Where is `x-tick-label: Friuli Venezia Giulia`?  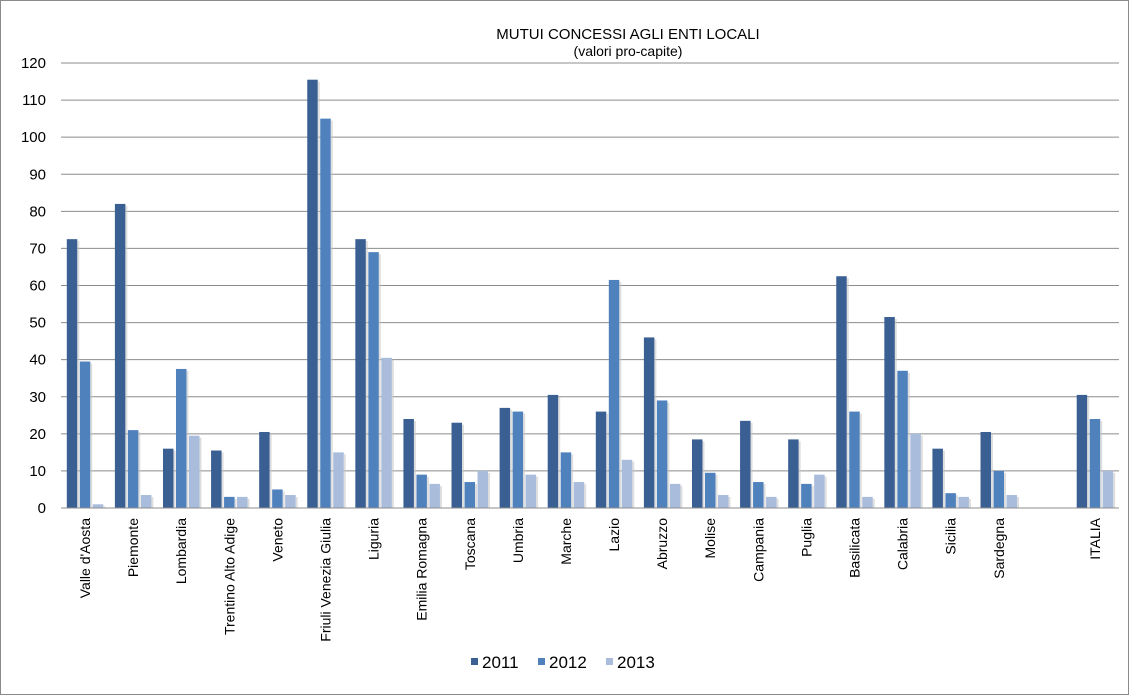
x-tick-label: Friuli Venezia Giulia is located at coordinates (326, 580).